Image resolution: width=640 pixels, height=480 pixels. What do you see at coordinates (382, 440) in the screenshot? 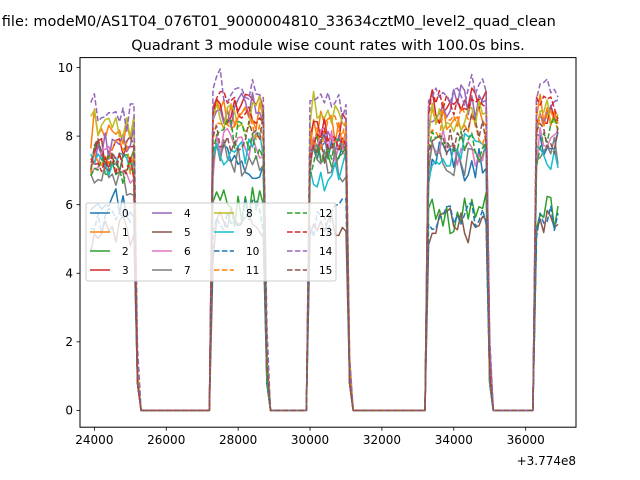
I see `x-tick-label: 32000` at bounding box center [382, 440].